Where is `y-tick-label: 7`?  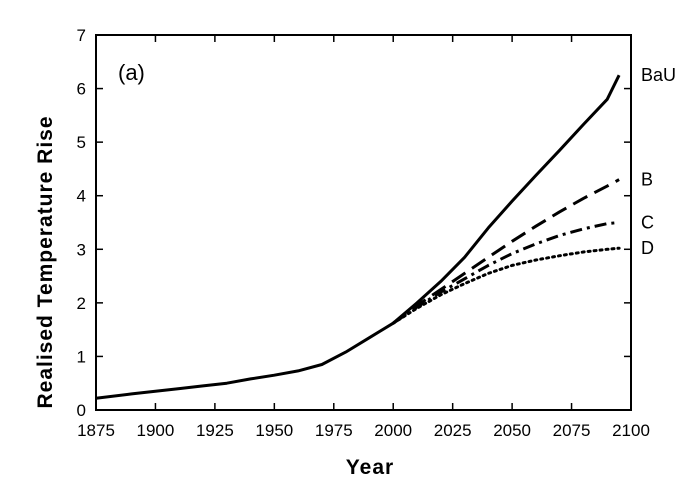
y-tick-label: 7 is located at coordinates (81, 35).